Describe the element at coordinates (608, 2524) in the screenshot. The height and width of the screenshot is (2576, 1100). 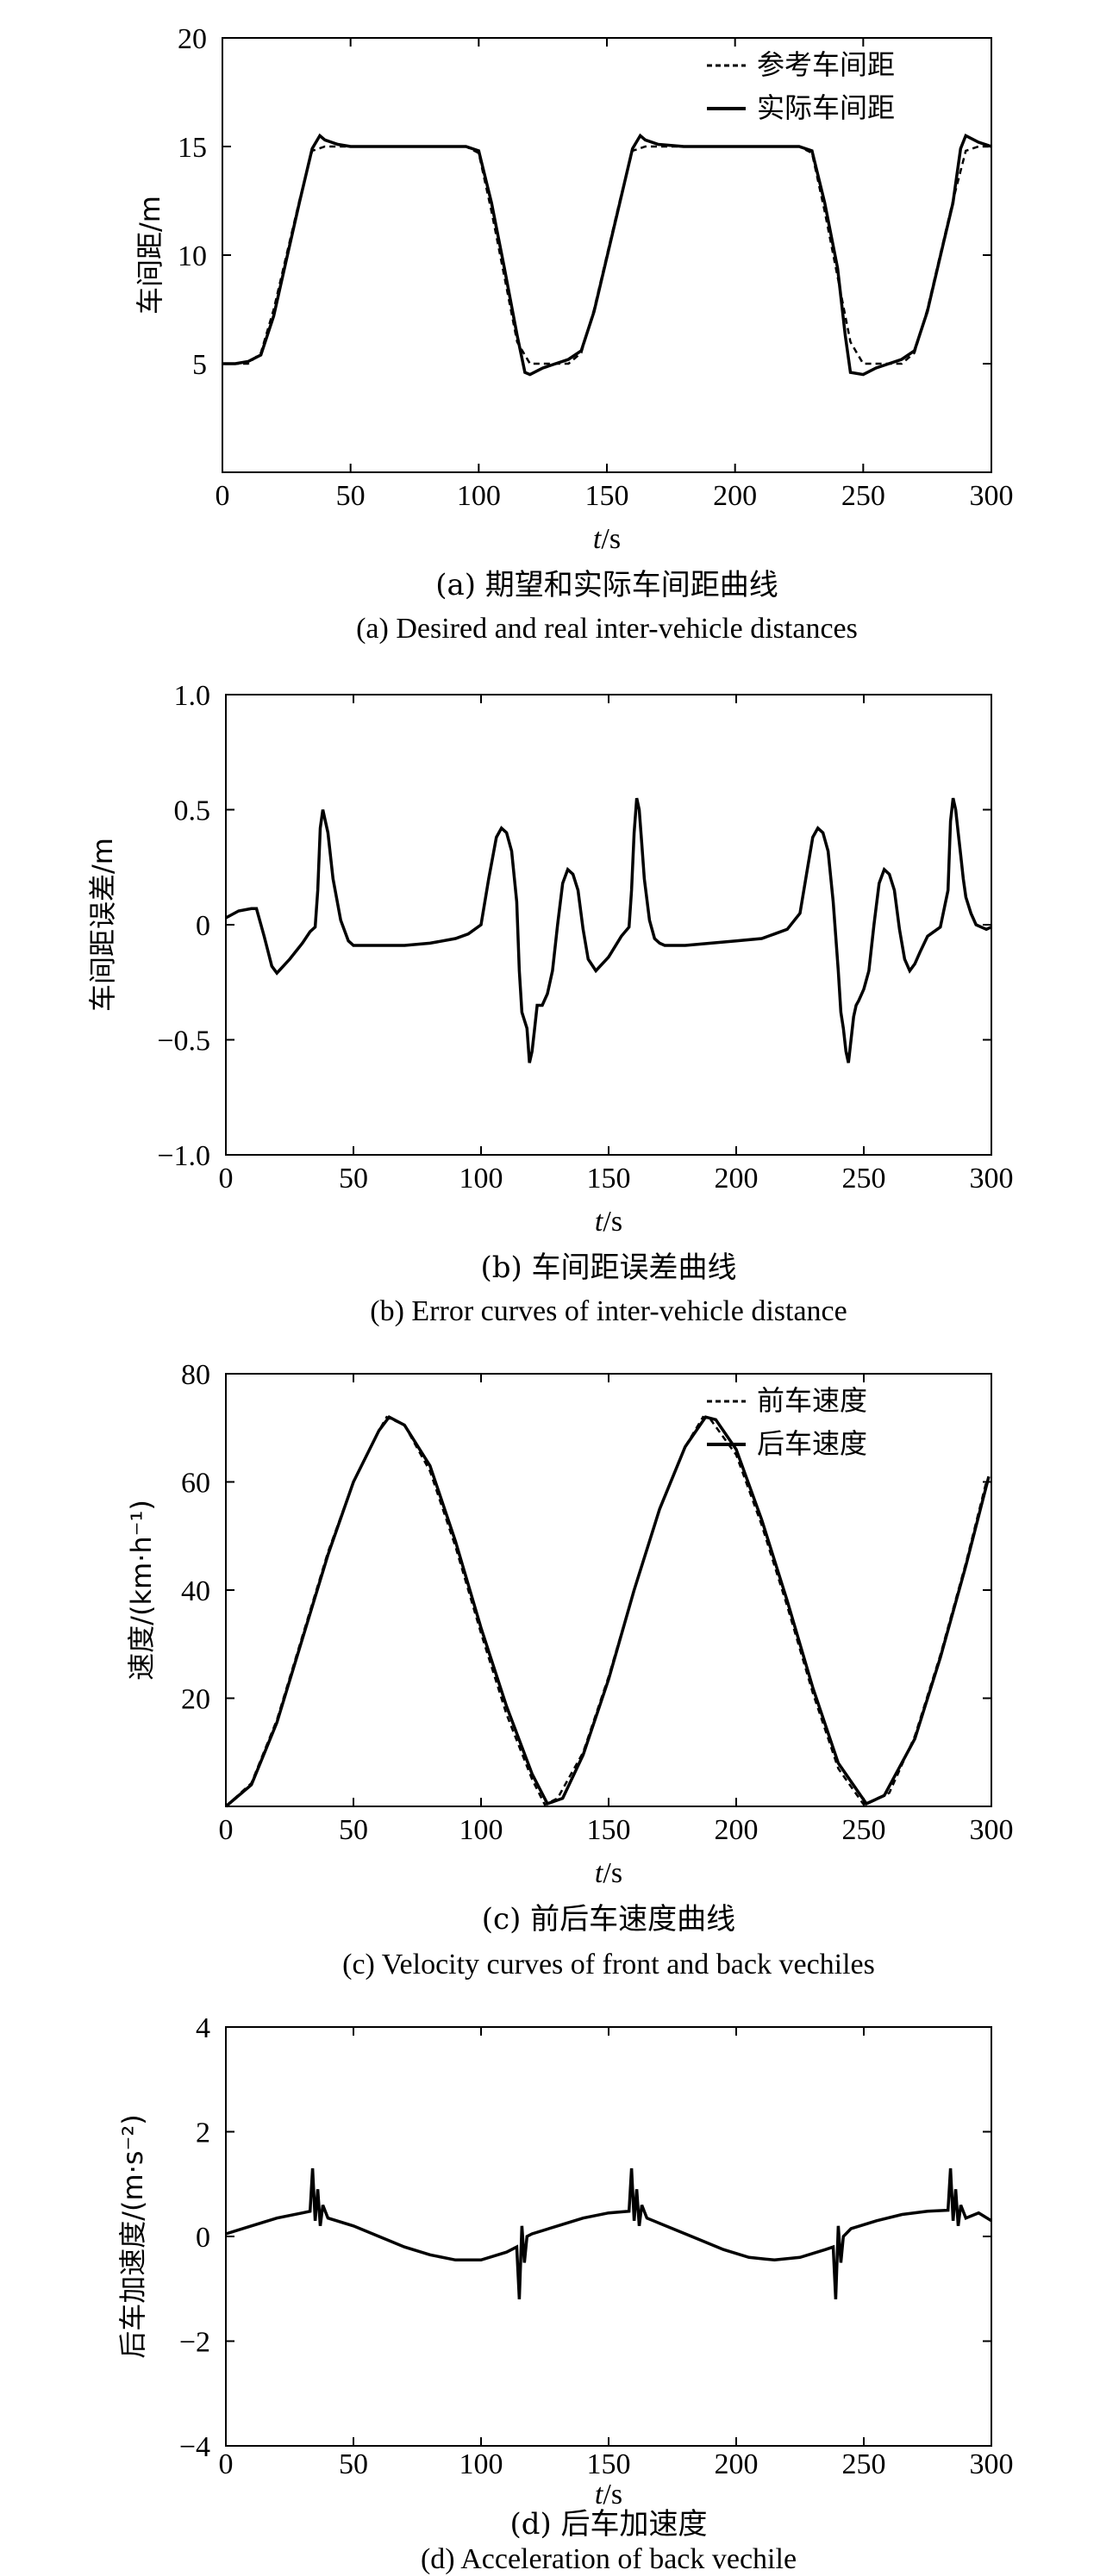
I see `caption-zh: (d) 后车加速度` at that location.